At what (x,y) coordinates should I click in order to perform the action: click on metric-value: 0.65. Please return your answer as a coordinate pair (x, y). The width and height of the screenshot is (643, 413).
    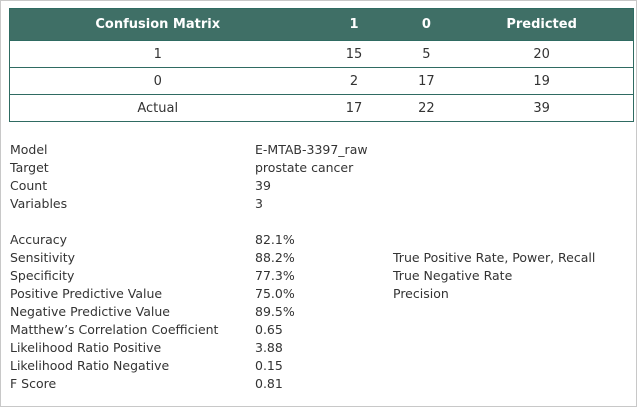
    Looking at the image, I should click on (269, 329).